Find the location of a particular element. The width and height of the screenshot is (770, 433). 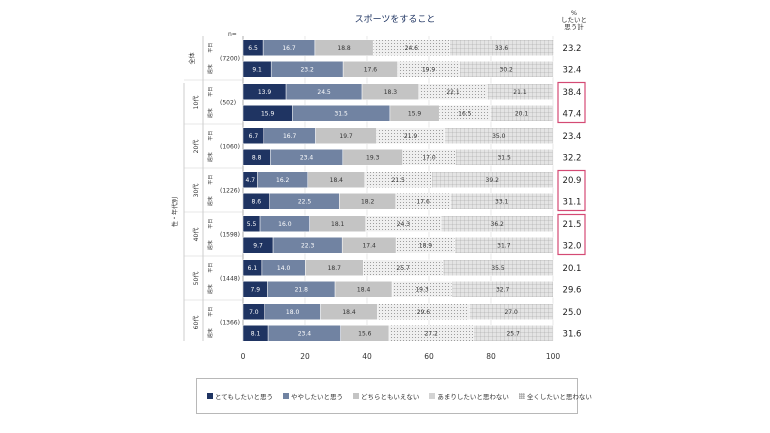

x-tick-label: 100 is located at coordinates (553, 356).